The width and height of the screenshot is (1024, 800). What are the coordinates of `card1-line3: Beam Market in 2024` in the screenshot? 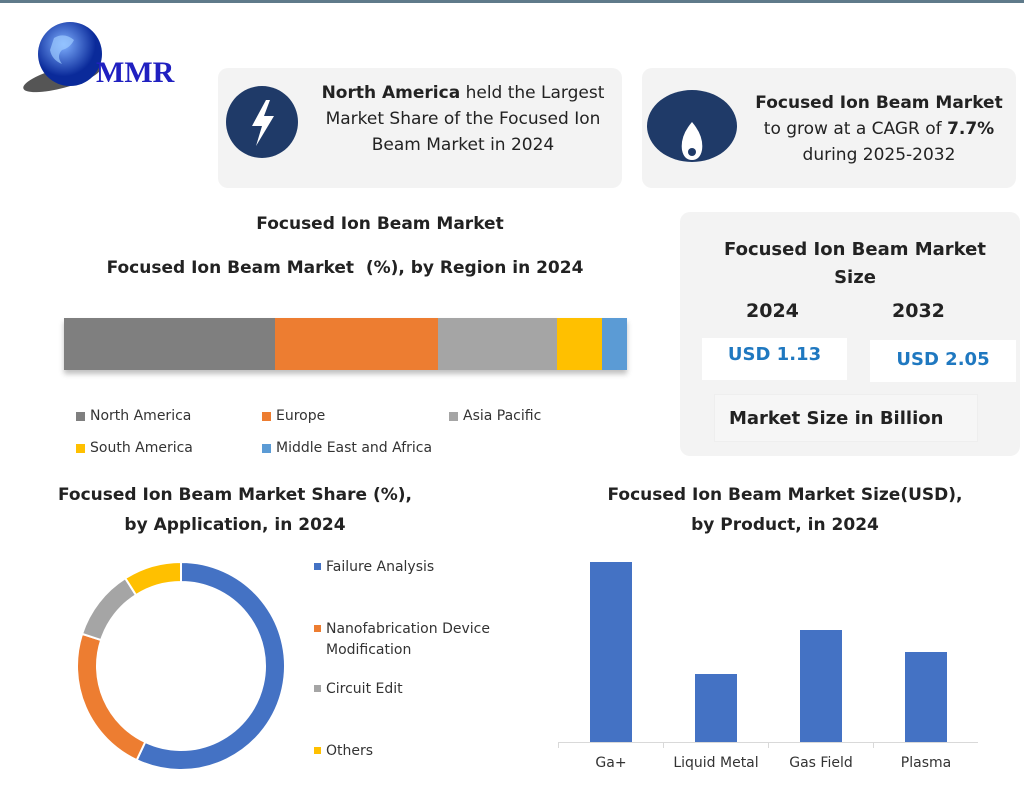 It's located at (463, 145).